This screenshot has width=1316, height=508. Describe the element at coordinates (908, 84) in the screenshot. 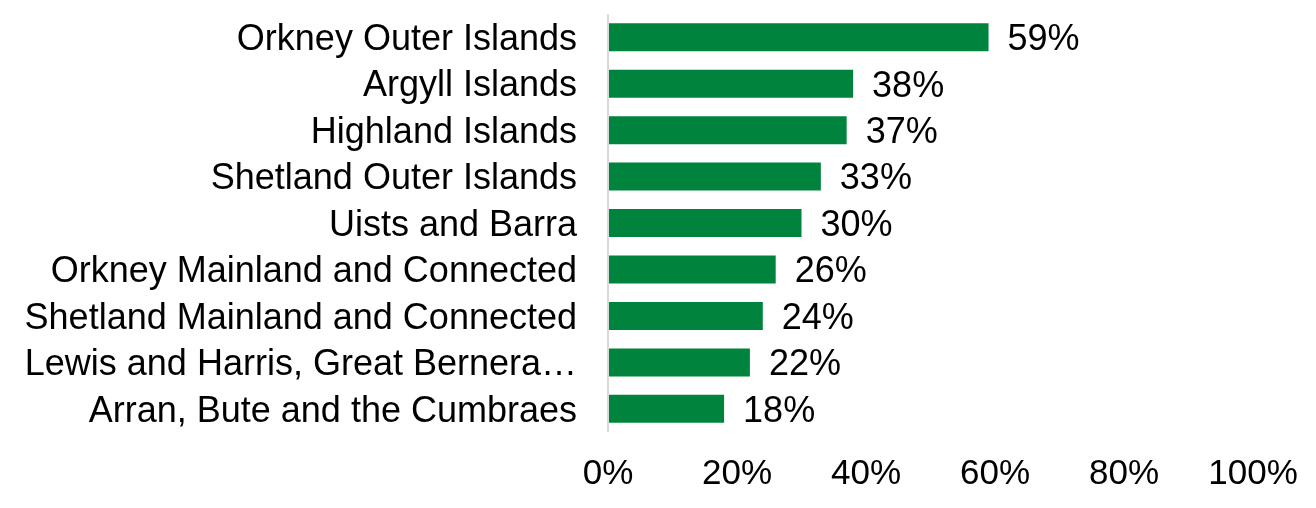

I see `data-label: 38%` at that location.